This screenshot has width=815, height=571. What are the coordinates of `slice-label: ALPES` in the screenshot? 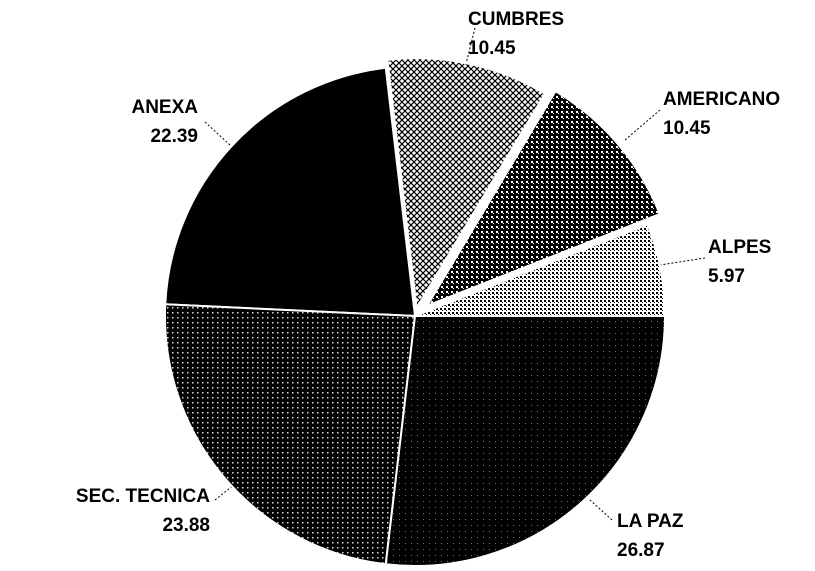 It's located at (739, 247).